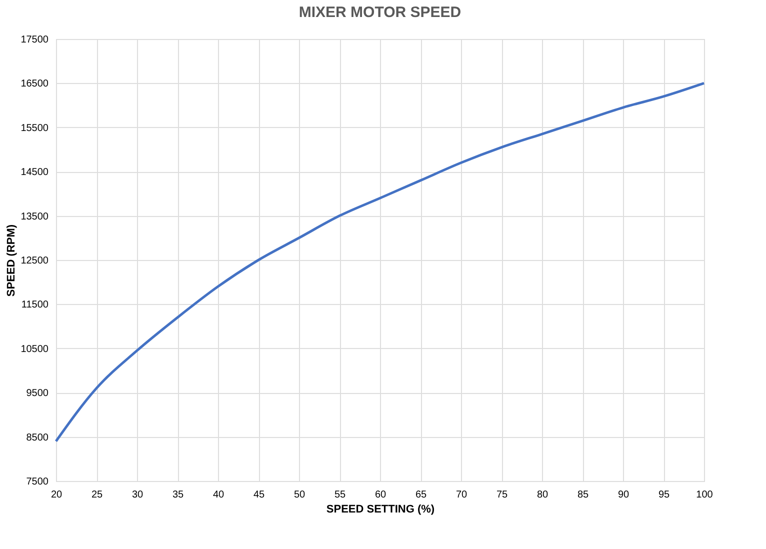 The image size is (766, 549). What do you see at coordinates (421, 495) in the screenshot?
I see `x-tick-label: 65` at bounding box center [421, 495].